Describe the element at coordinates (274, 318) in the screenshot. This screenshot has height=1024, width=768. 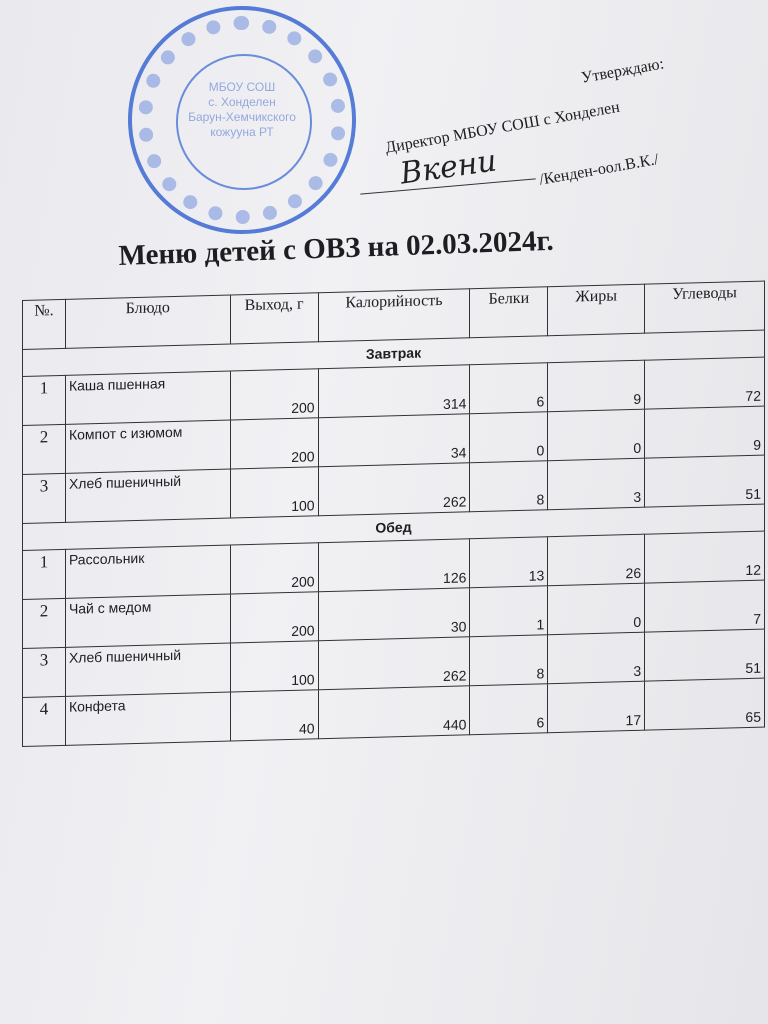
I see `column-header: Выход, г` at that location.